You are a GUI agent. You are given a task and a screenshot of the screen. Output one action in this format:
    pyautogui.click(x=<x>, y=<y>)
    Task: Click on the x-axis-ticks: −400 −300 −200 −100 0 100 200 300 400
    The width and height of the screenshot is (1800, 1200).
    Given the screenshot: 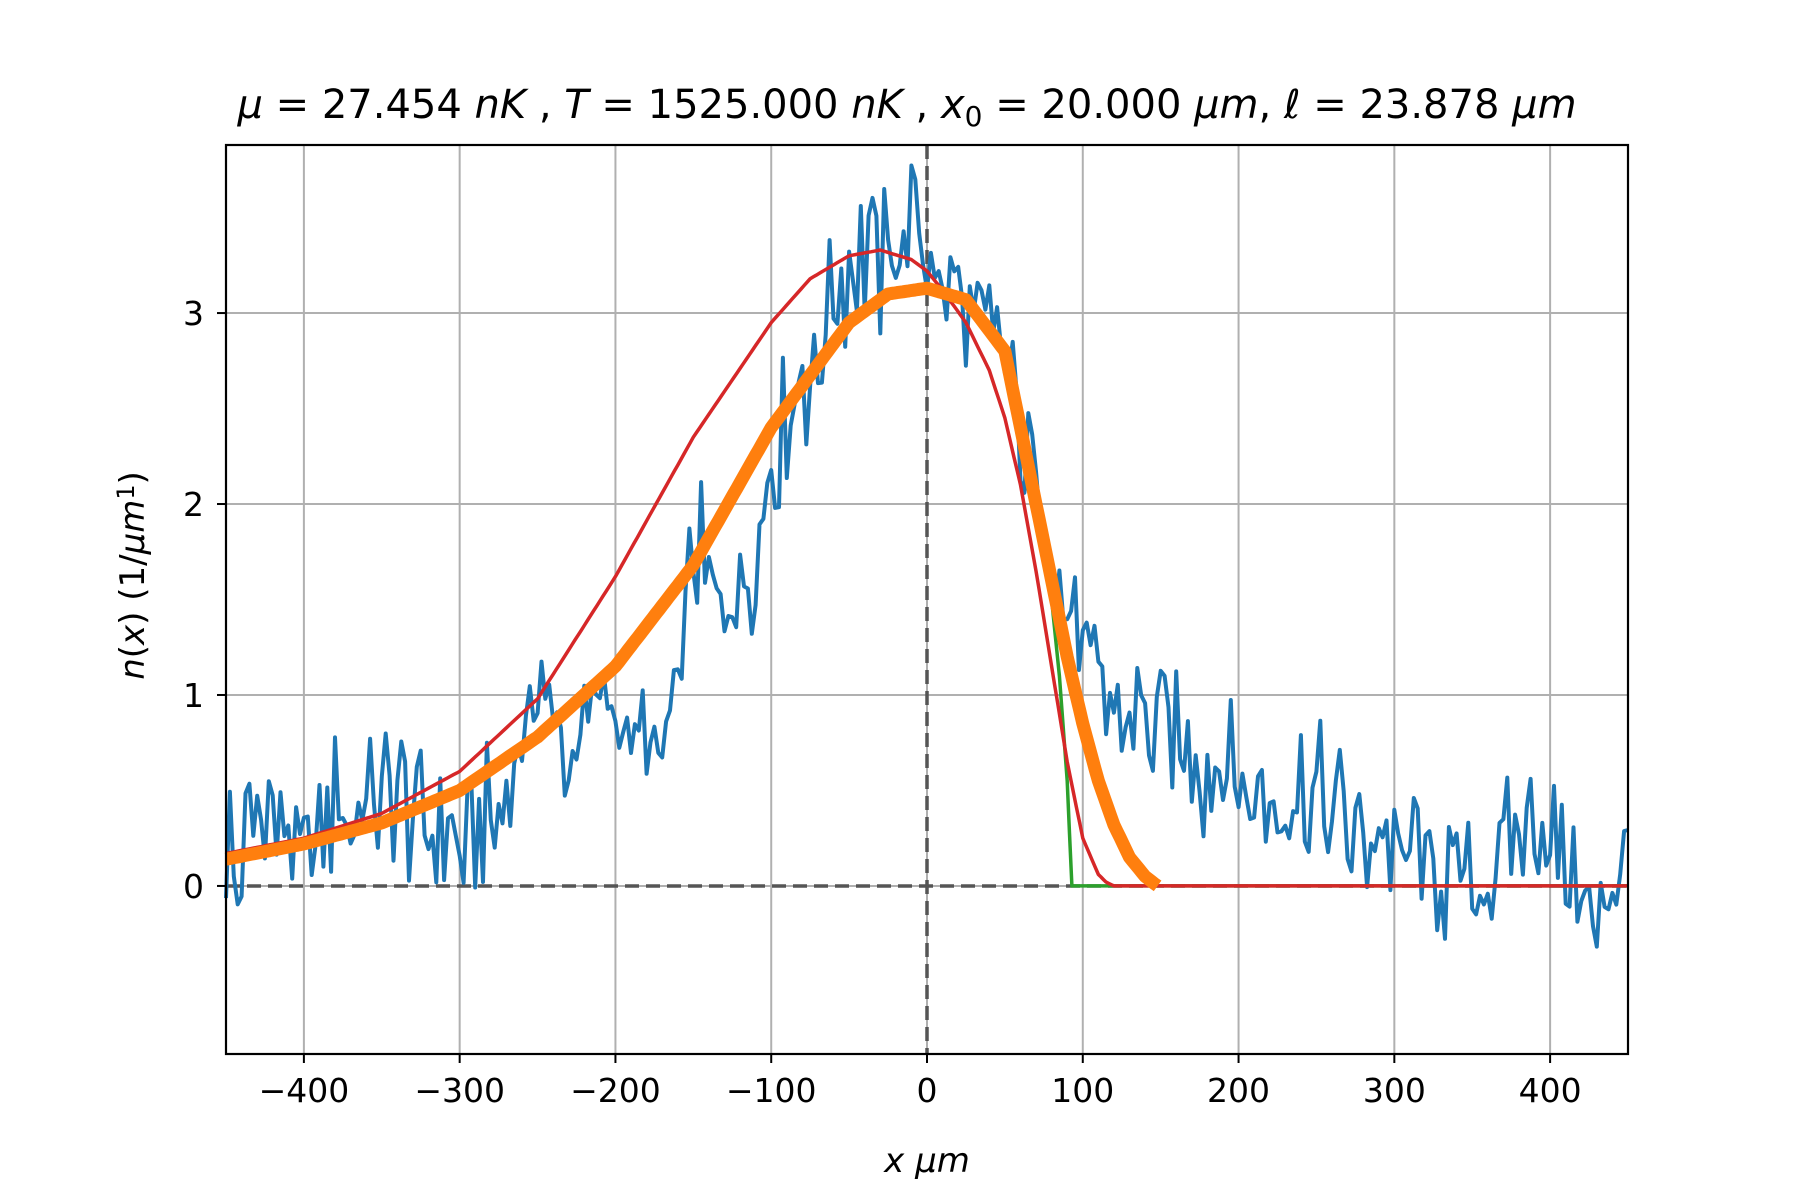 What is the action you would take?
    pyautogui.click(x=920, y=1082)
    